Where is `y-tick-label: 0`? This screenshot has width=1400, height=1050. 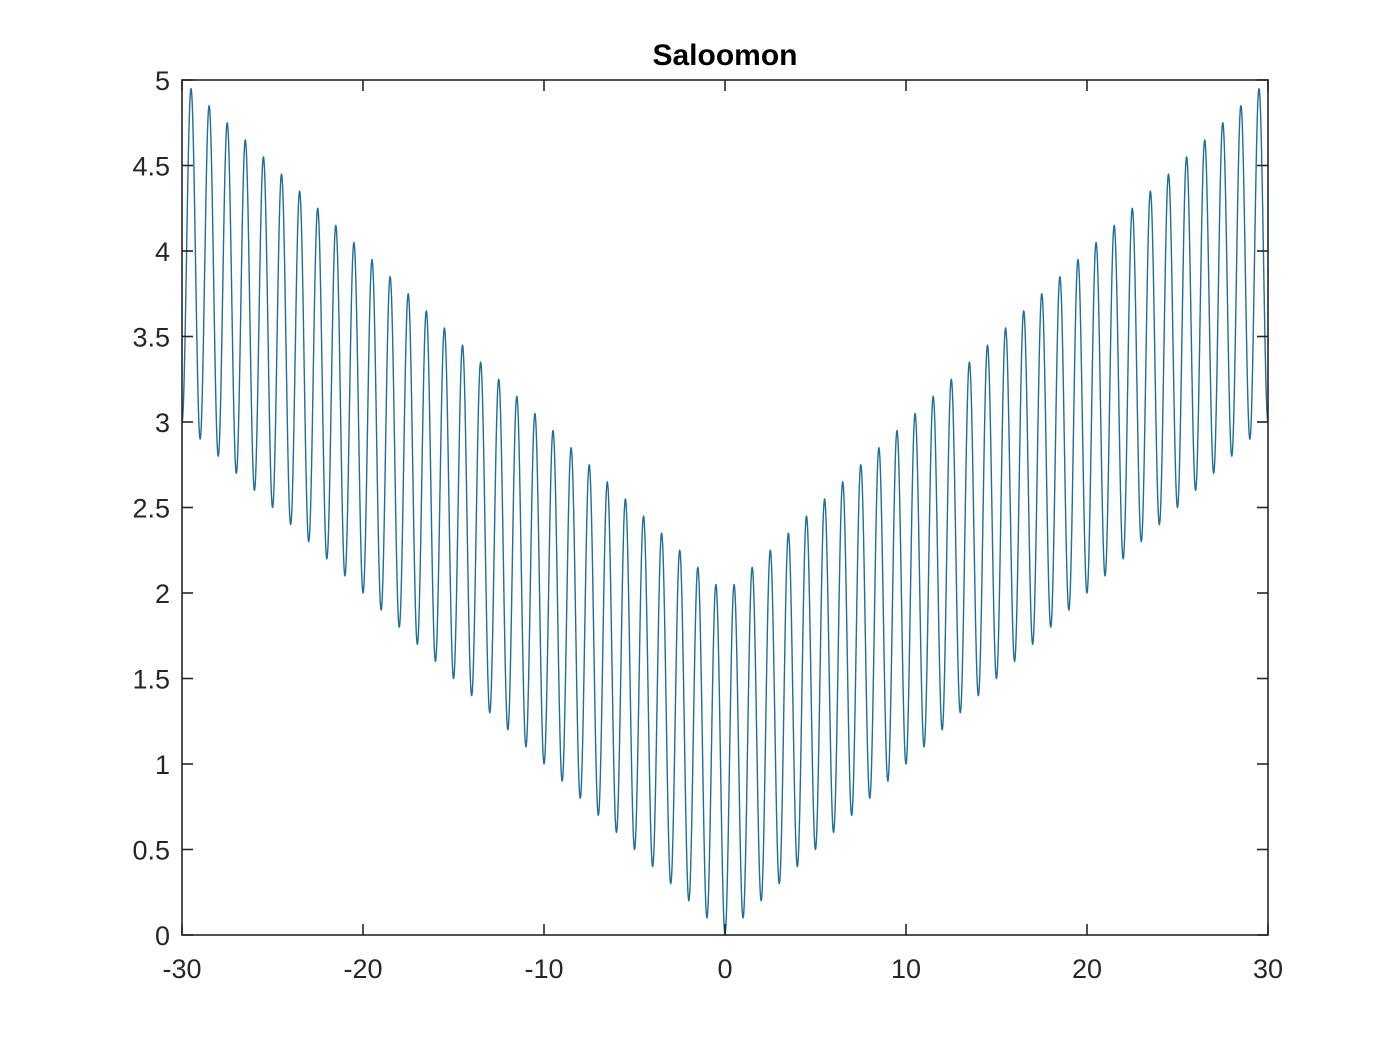
y-tick-label: 0 is located at coordinates (162, 936).